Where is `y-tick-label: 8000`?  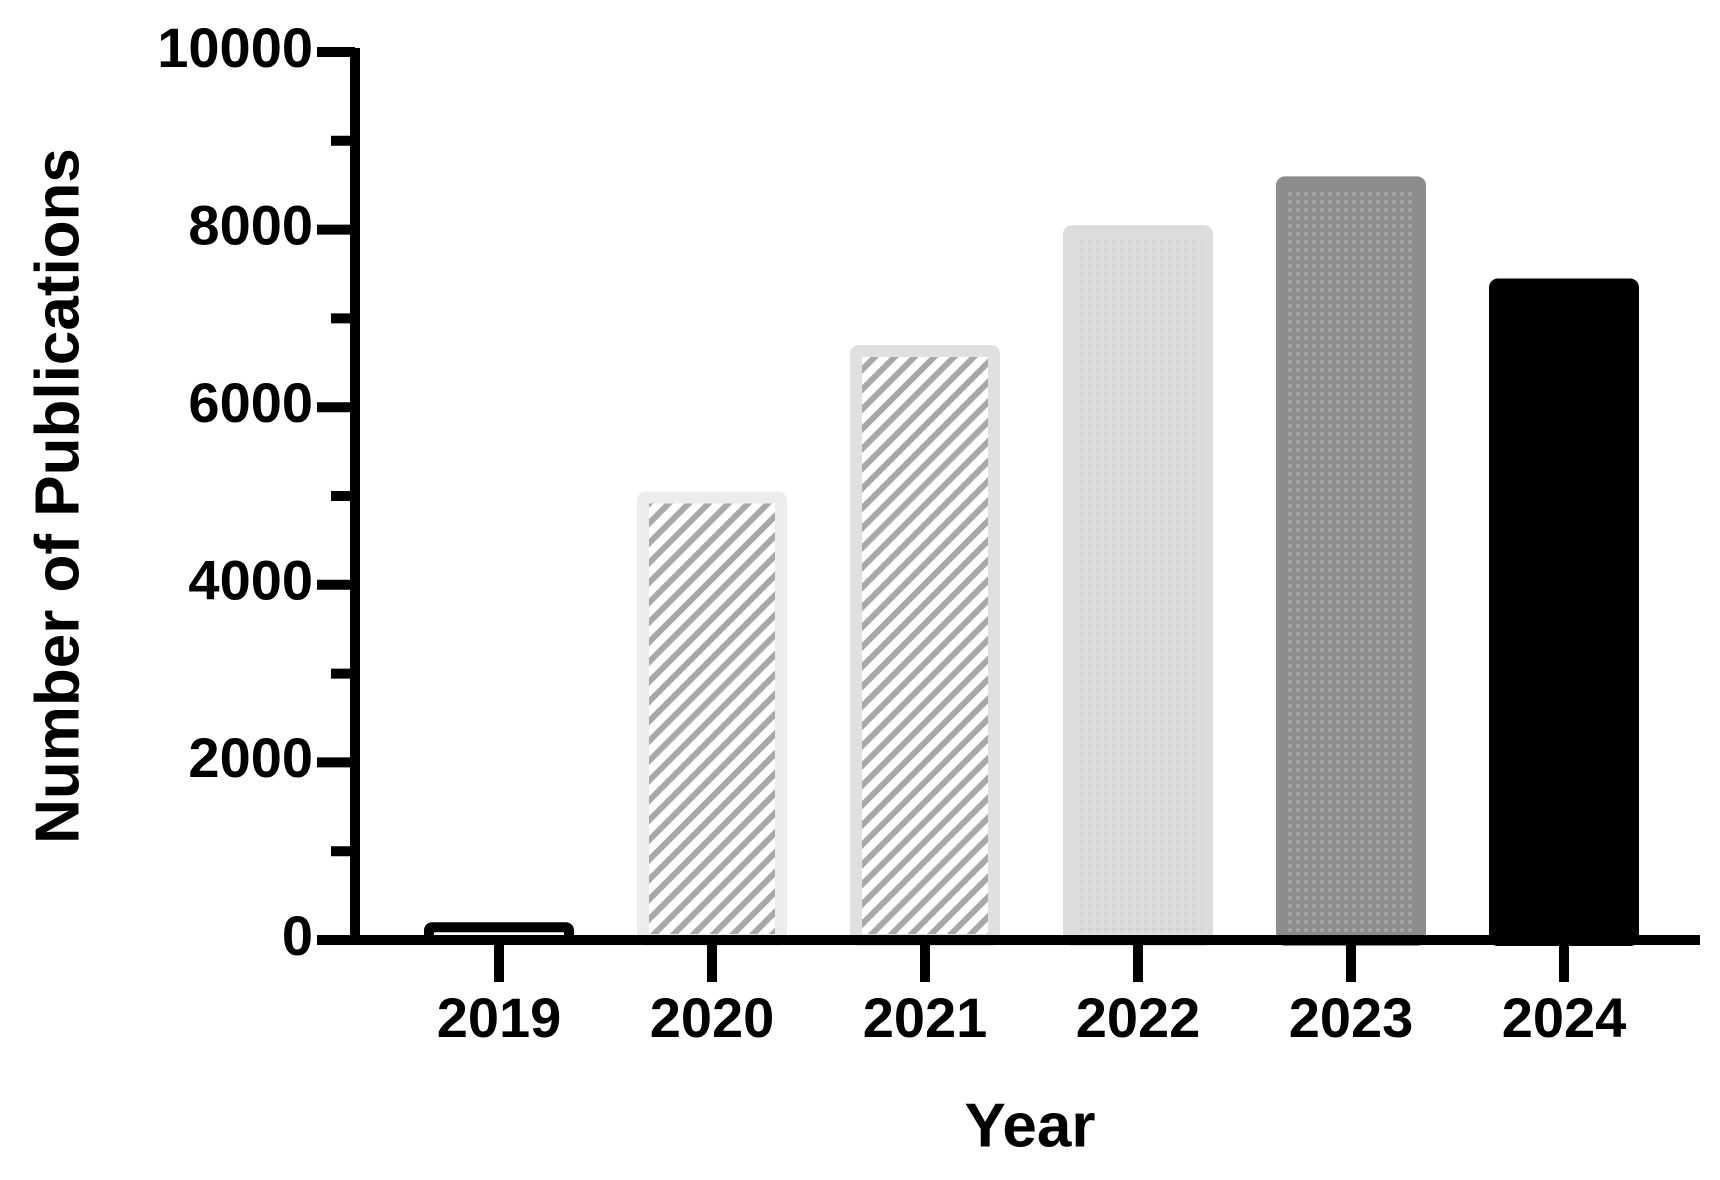
y-tick-label: 8000 is located at coordinates (250, 224).